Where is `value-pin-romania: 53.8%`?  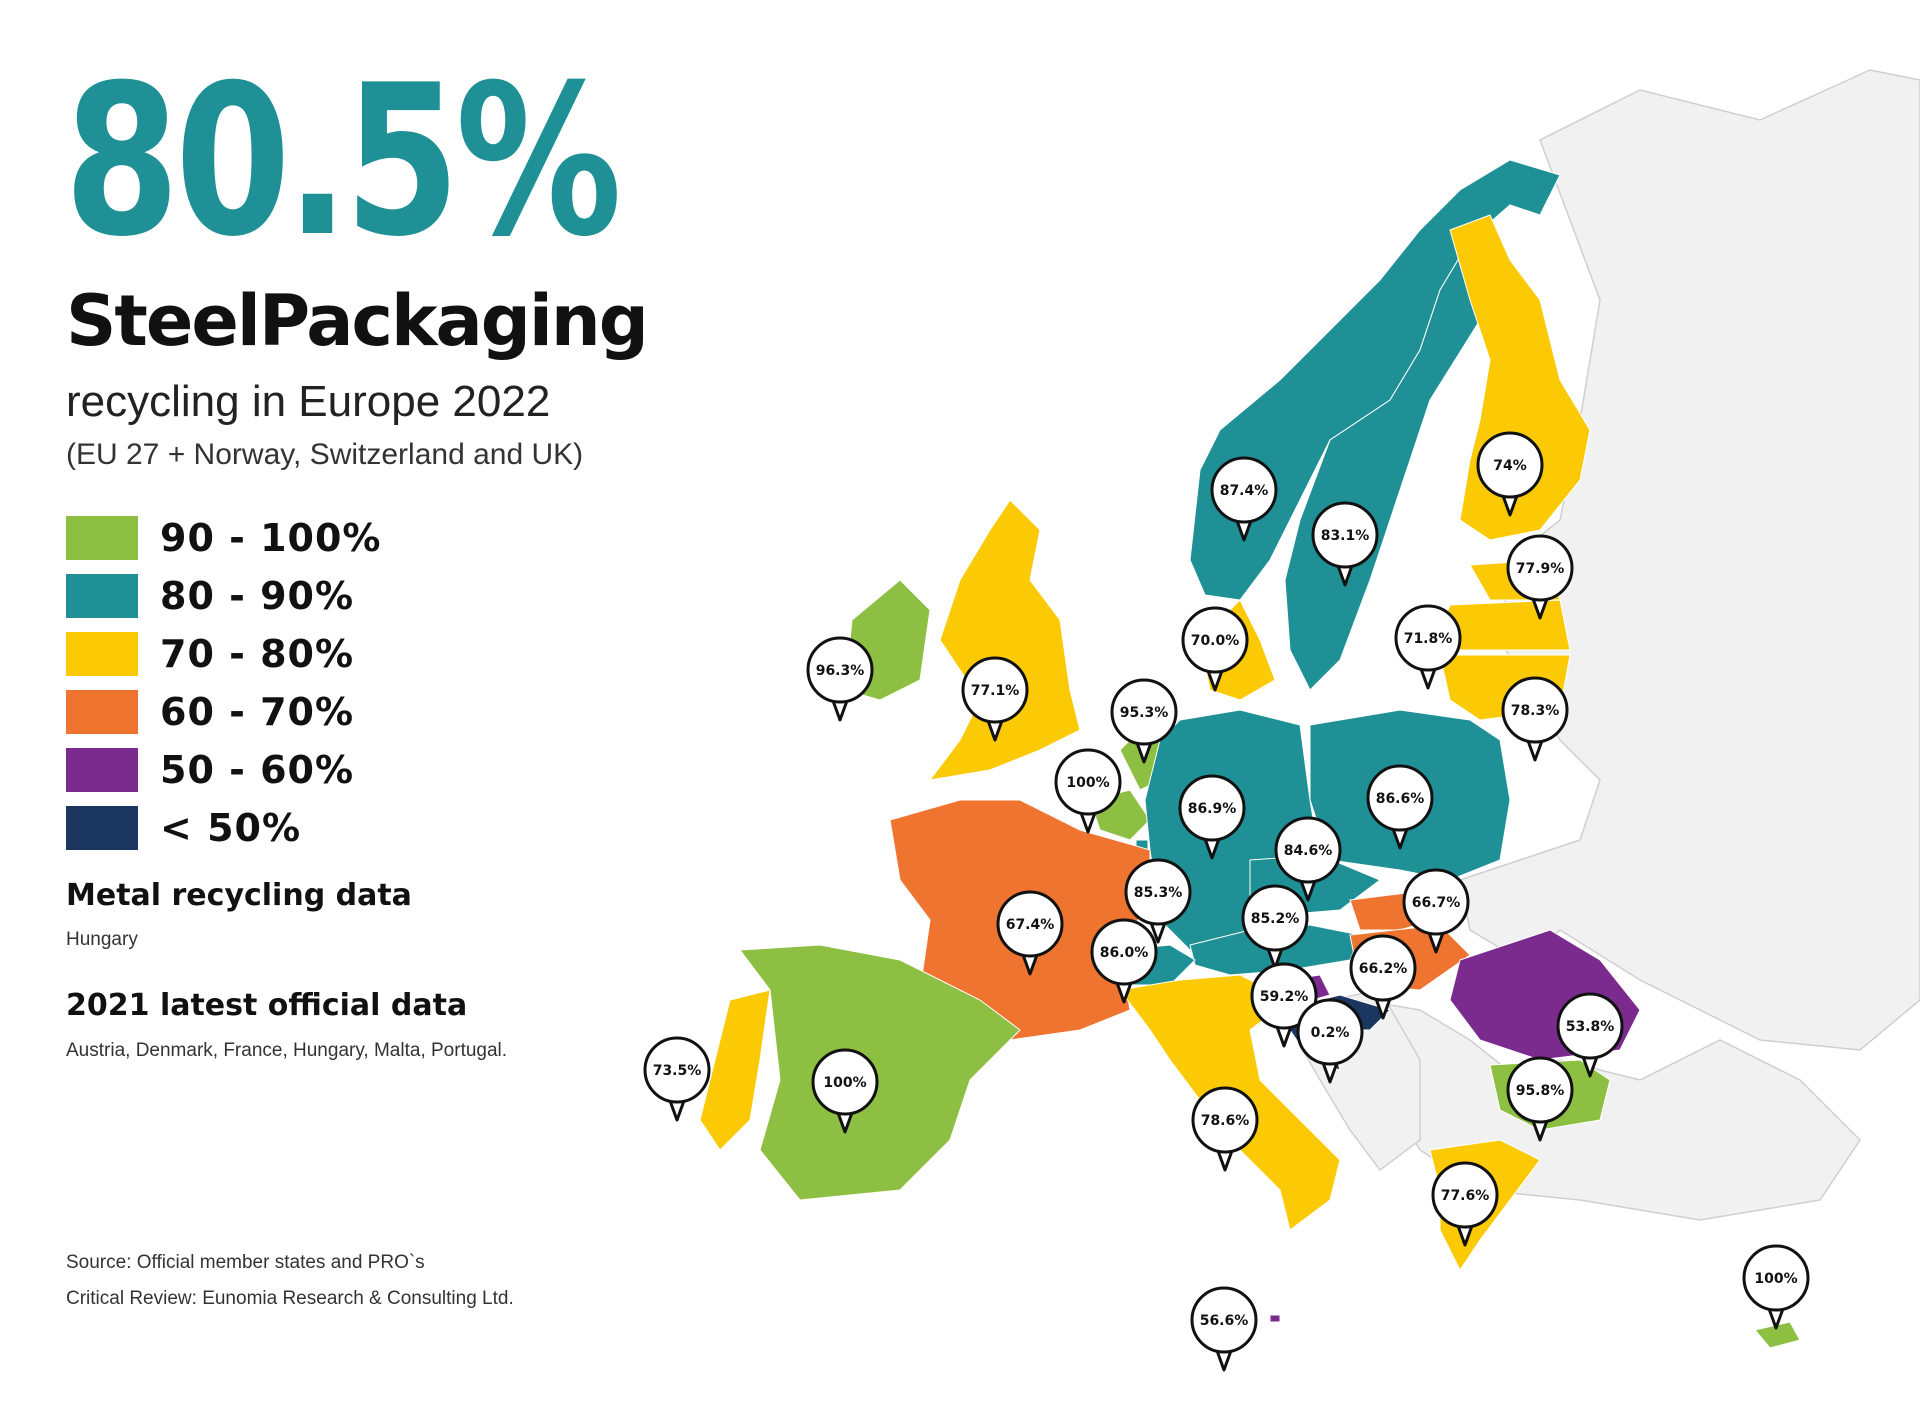 value-pin-romania: 53.8% is located at coordinates (1590, 1035).